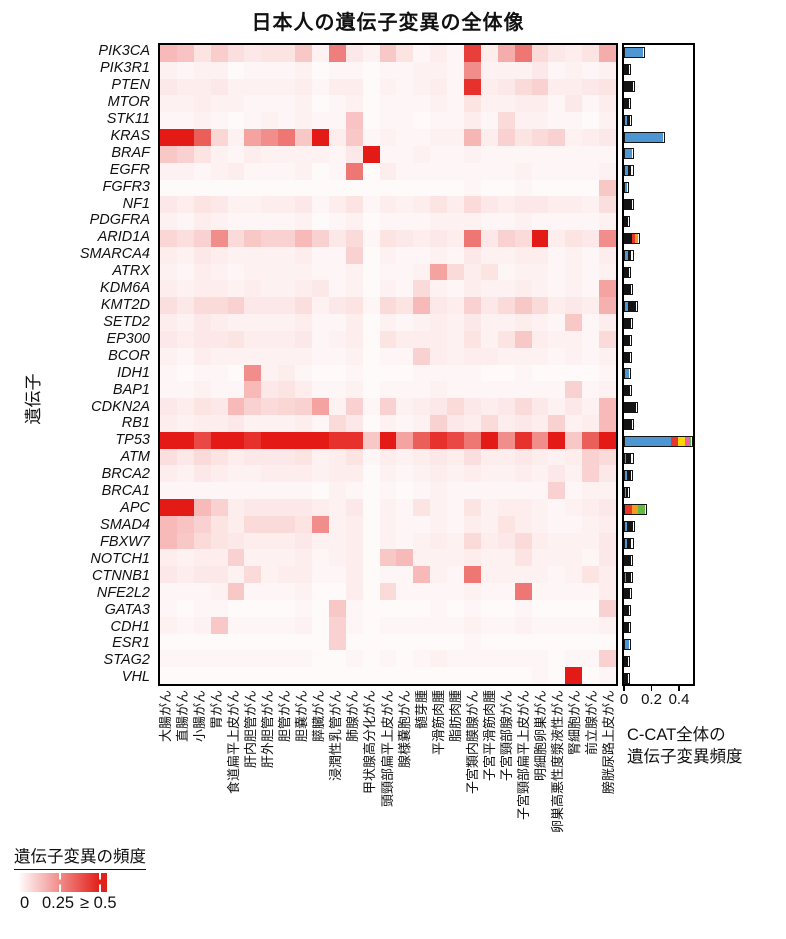 The width and height of the screenshot is (786, 939). What do you see at coordinates (489, 736) in the screenshot?
I see `cancer-type-label: 子宮平滑筋肉腫` at bounding box center [489, 736].